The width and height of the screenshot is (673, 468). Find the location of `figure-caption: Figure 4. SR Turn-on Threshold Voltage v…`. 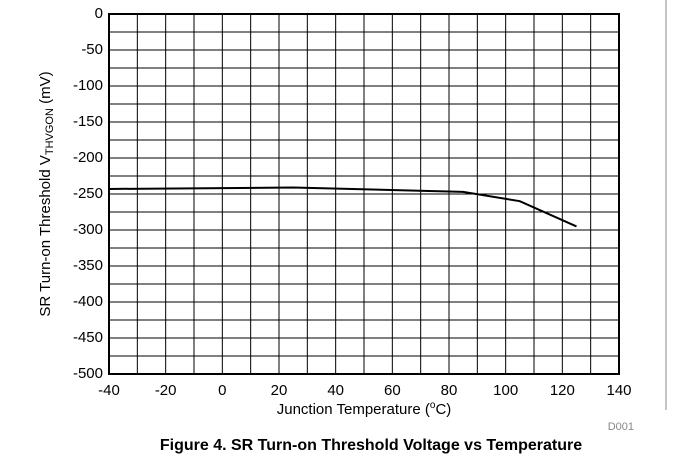

figure-caption: Figure 4. SR Turn-on Threshold Voltage v… is located at coordinates (371, 445).